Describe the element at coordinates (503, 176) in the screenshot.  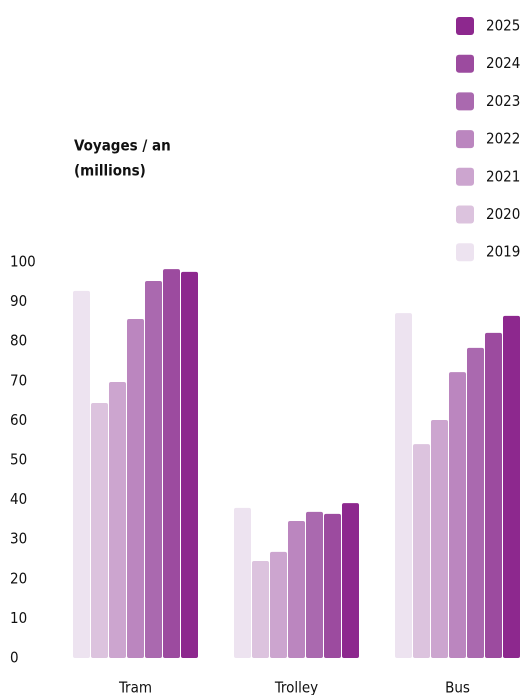
I see `legend-label: 2021` at that location.